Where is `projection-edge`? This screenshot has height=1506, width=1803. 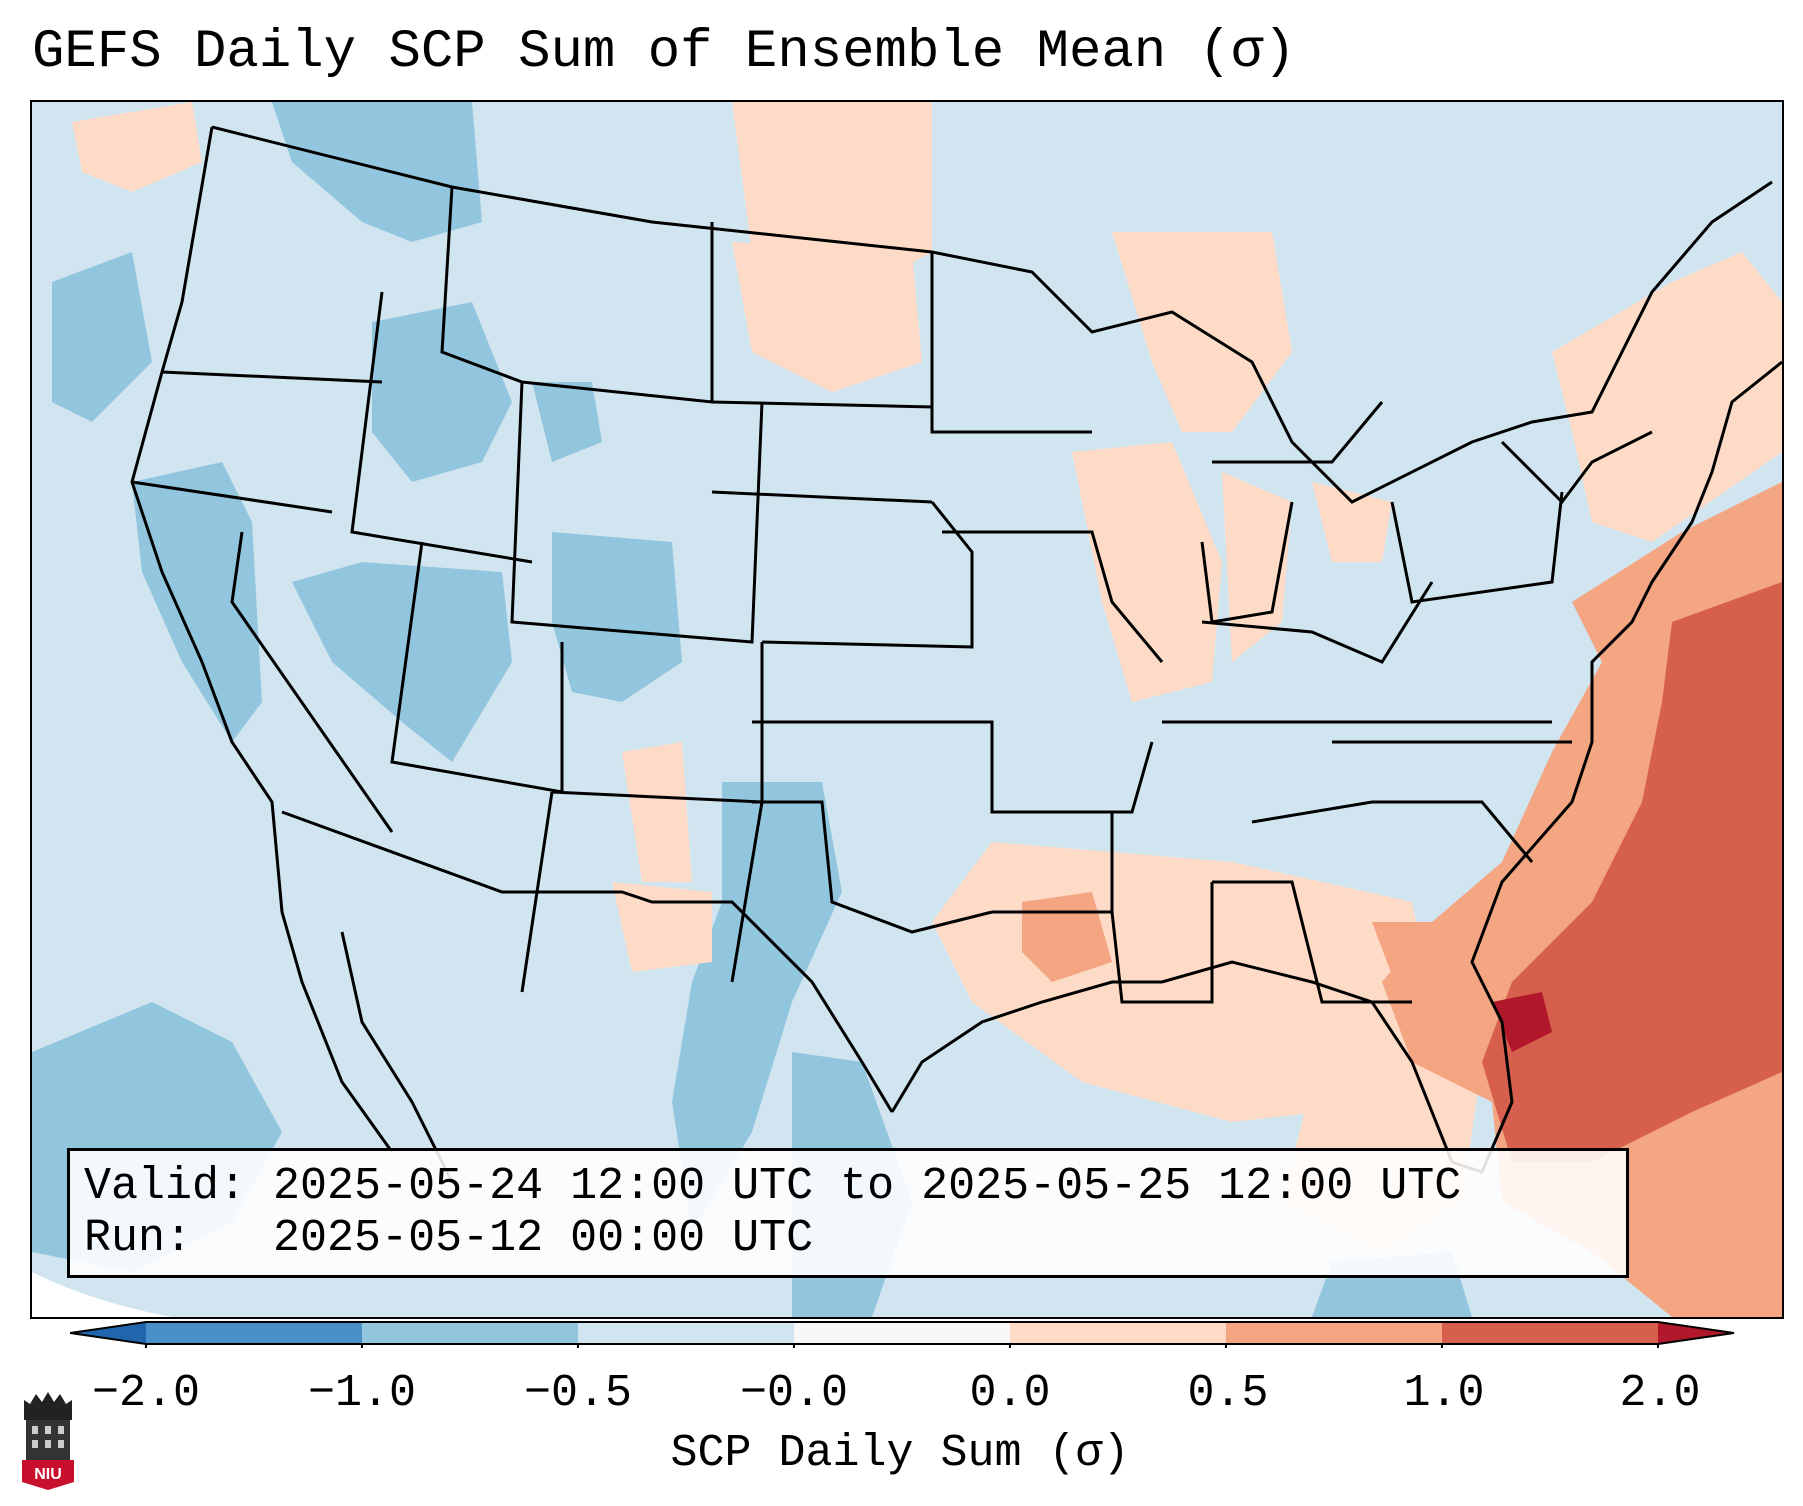
projection-edge is located at coordinates (102, 1294).